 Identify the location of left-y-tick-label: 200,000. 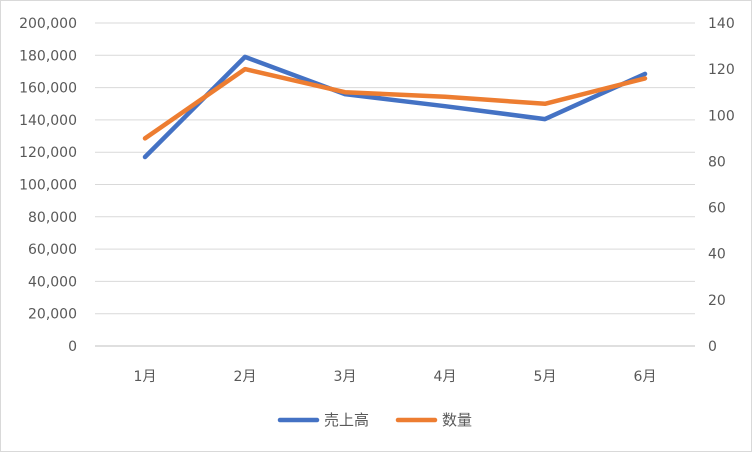
(48, 24).